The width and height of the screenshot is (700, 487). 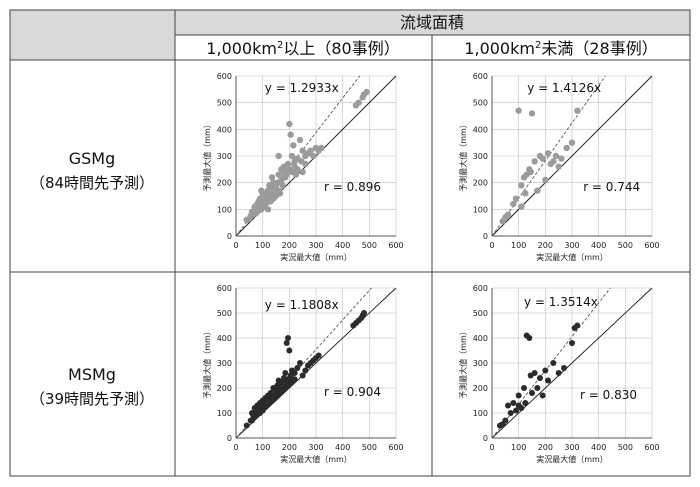 What do you see at coordinates (572, 257) in the screenshot?
I see `x-axis-label: 実況最大値（mm）` at bounding box center [572, 257].